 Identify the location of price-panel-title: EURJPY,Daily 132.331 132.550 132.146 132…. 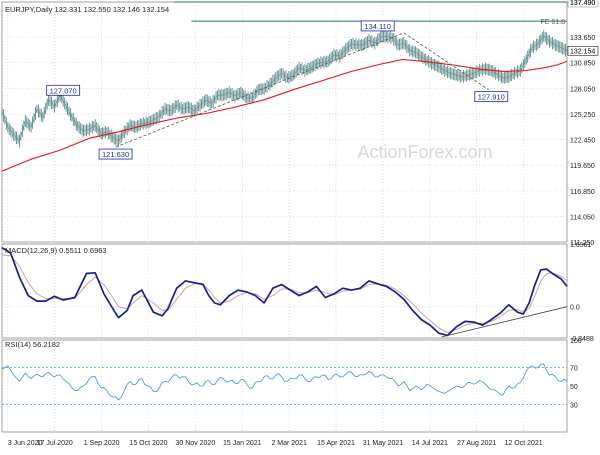
(87, 9).